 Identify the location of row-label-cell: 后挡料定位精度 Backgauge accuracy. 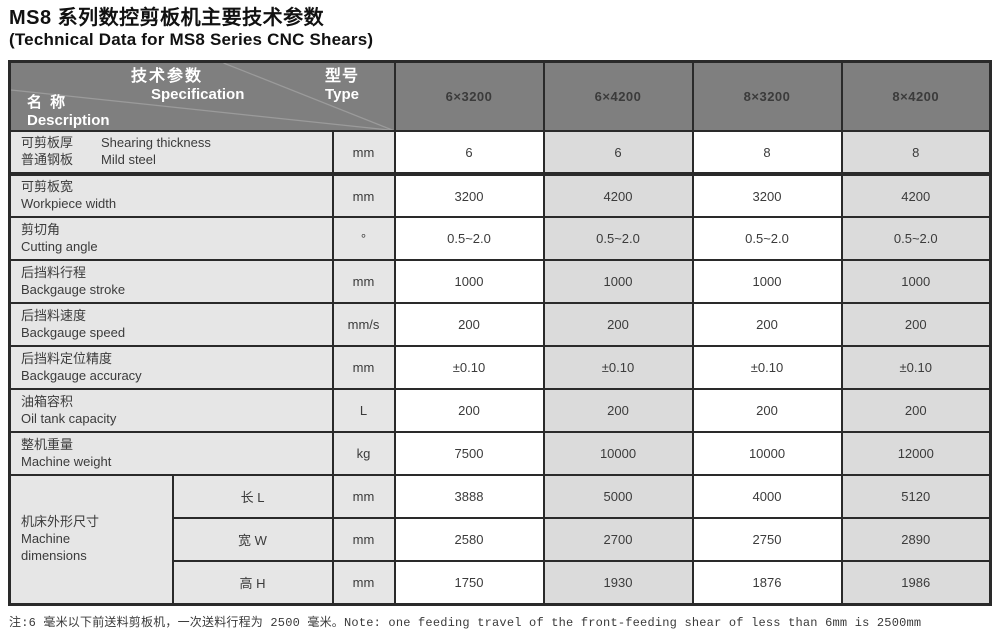
(171, 368).